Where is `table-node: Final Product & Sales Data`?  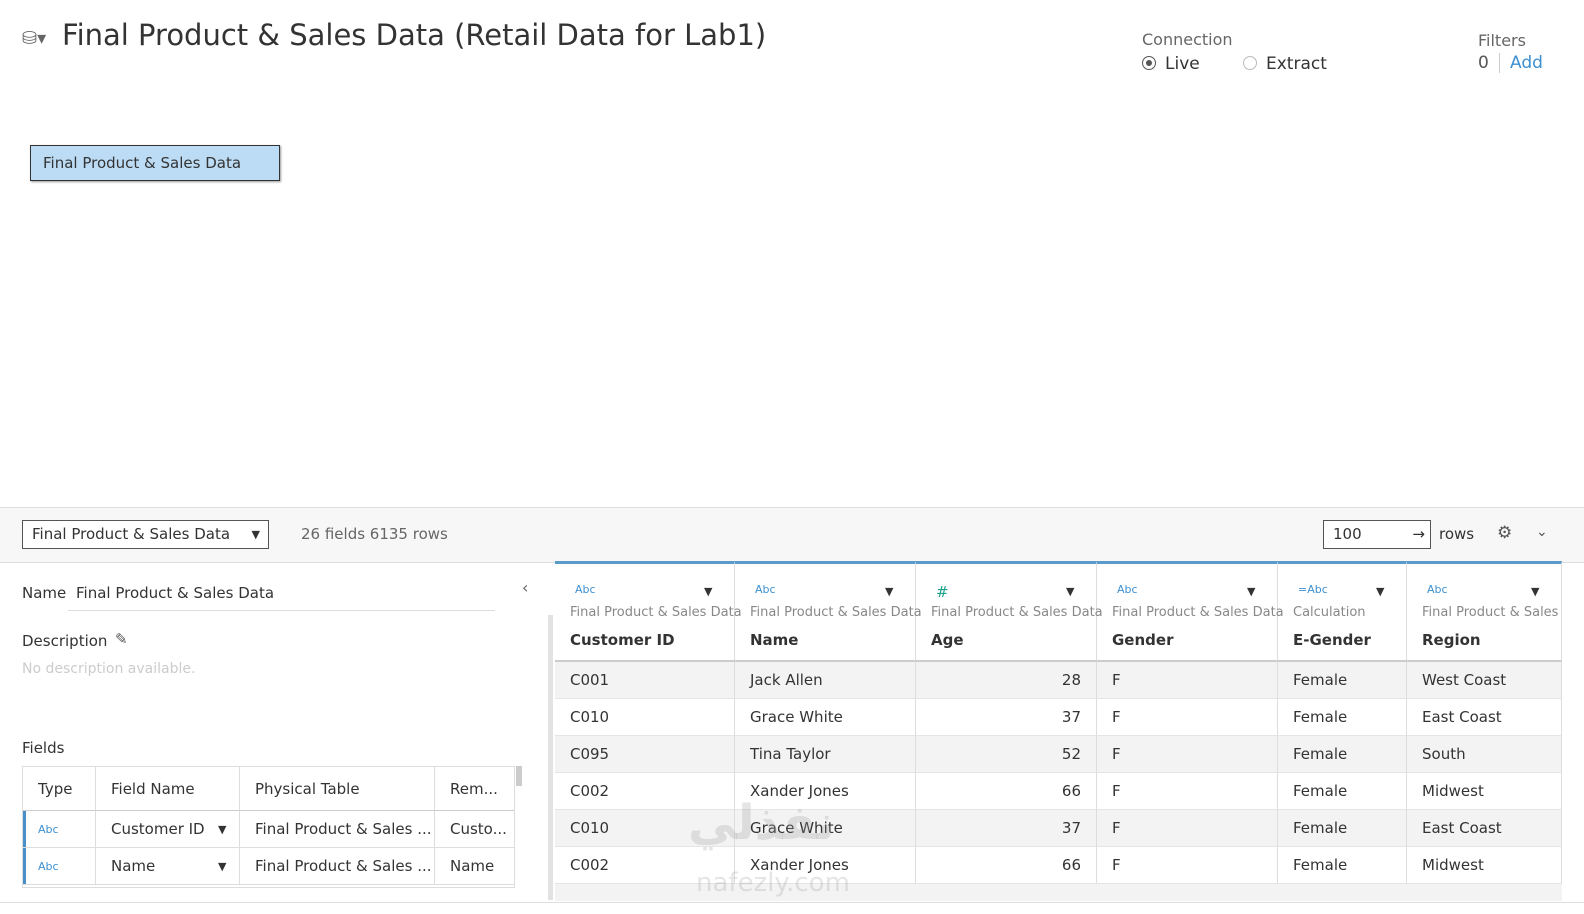 table-node: Final Product & Sales Data is located at coordinates (155, 163).